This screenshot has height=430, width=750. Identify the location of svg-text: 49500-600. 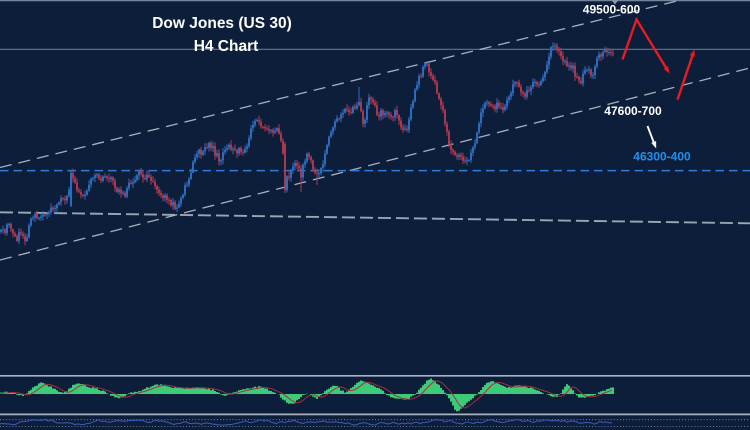
(612, 10).